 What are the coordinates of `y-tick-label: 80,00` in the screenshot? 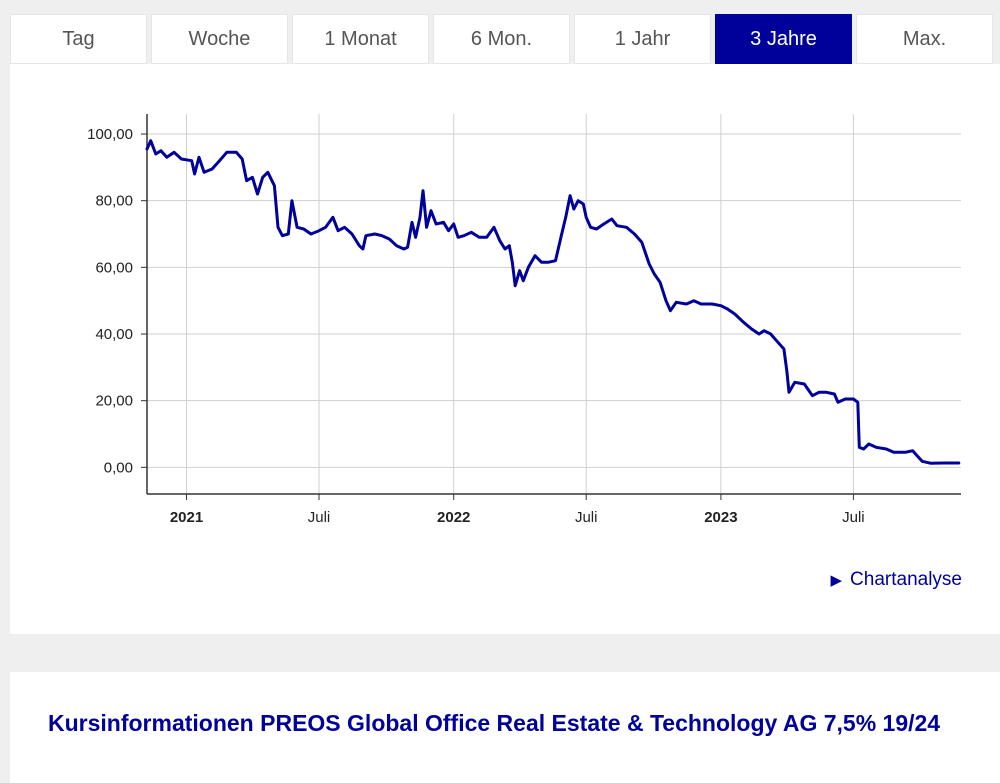 It's located at (114, 201).